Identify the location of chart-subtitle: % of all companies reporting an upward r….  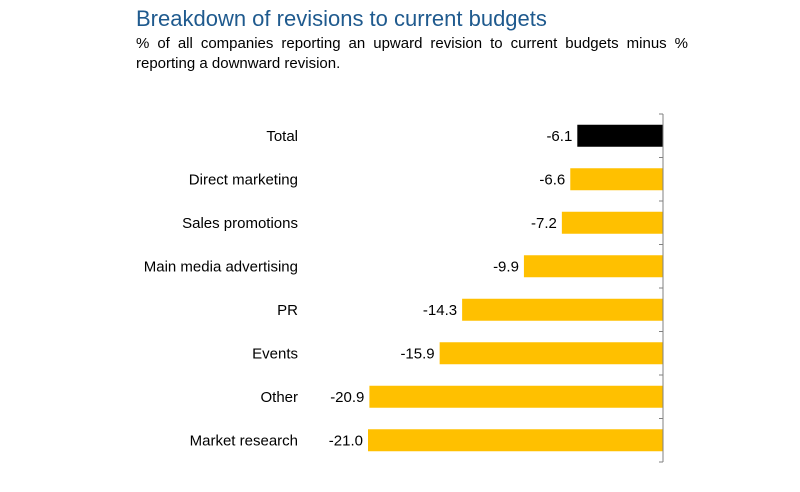
(412, 53).